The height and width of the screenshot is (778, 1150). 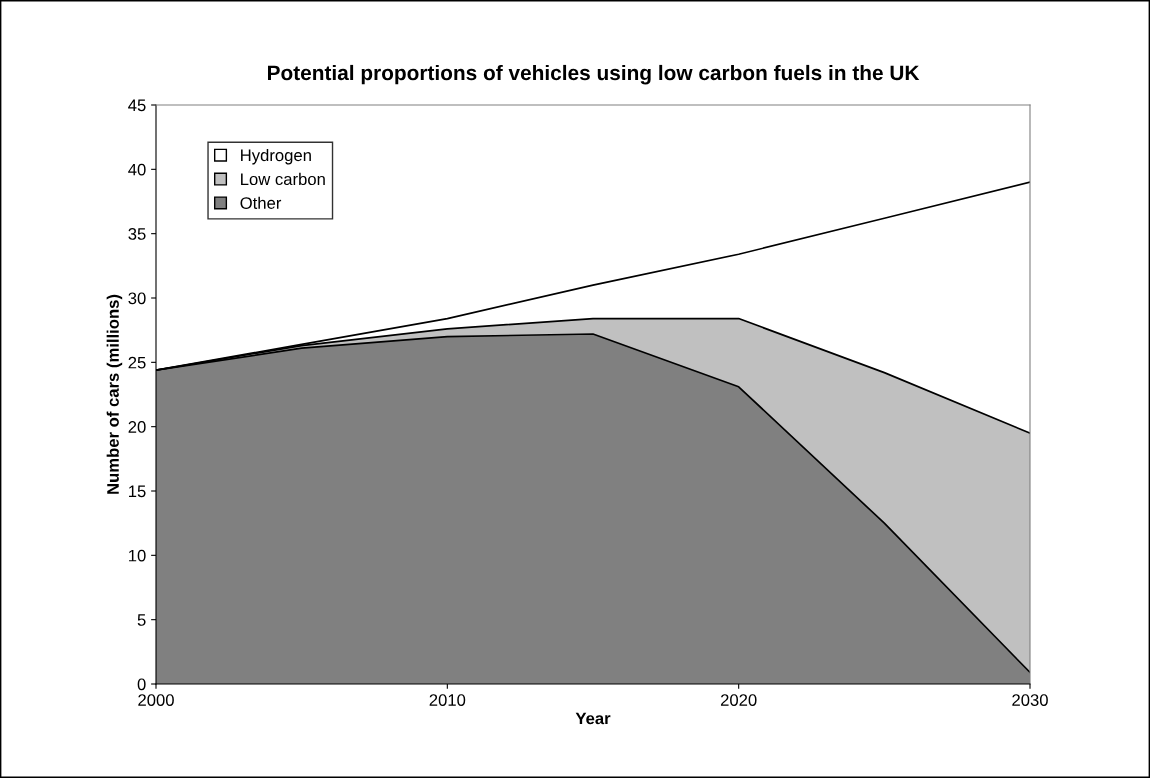 What do you see at coordinates (156, 700) in the screenshot?
I see `x-tick-label: 2000` at bounding box center [156, 700].